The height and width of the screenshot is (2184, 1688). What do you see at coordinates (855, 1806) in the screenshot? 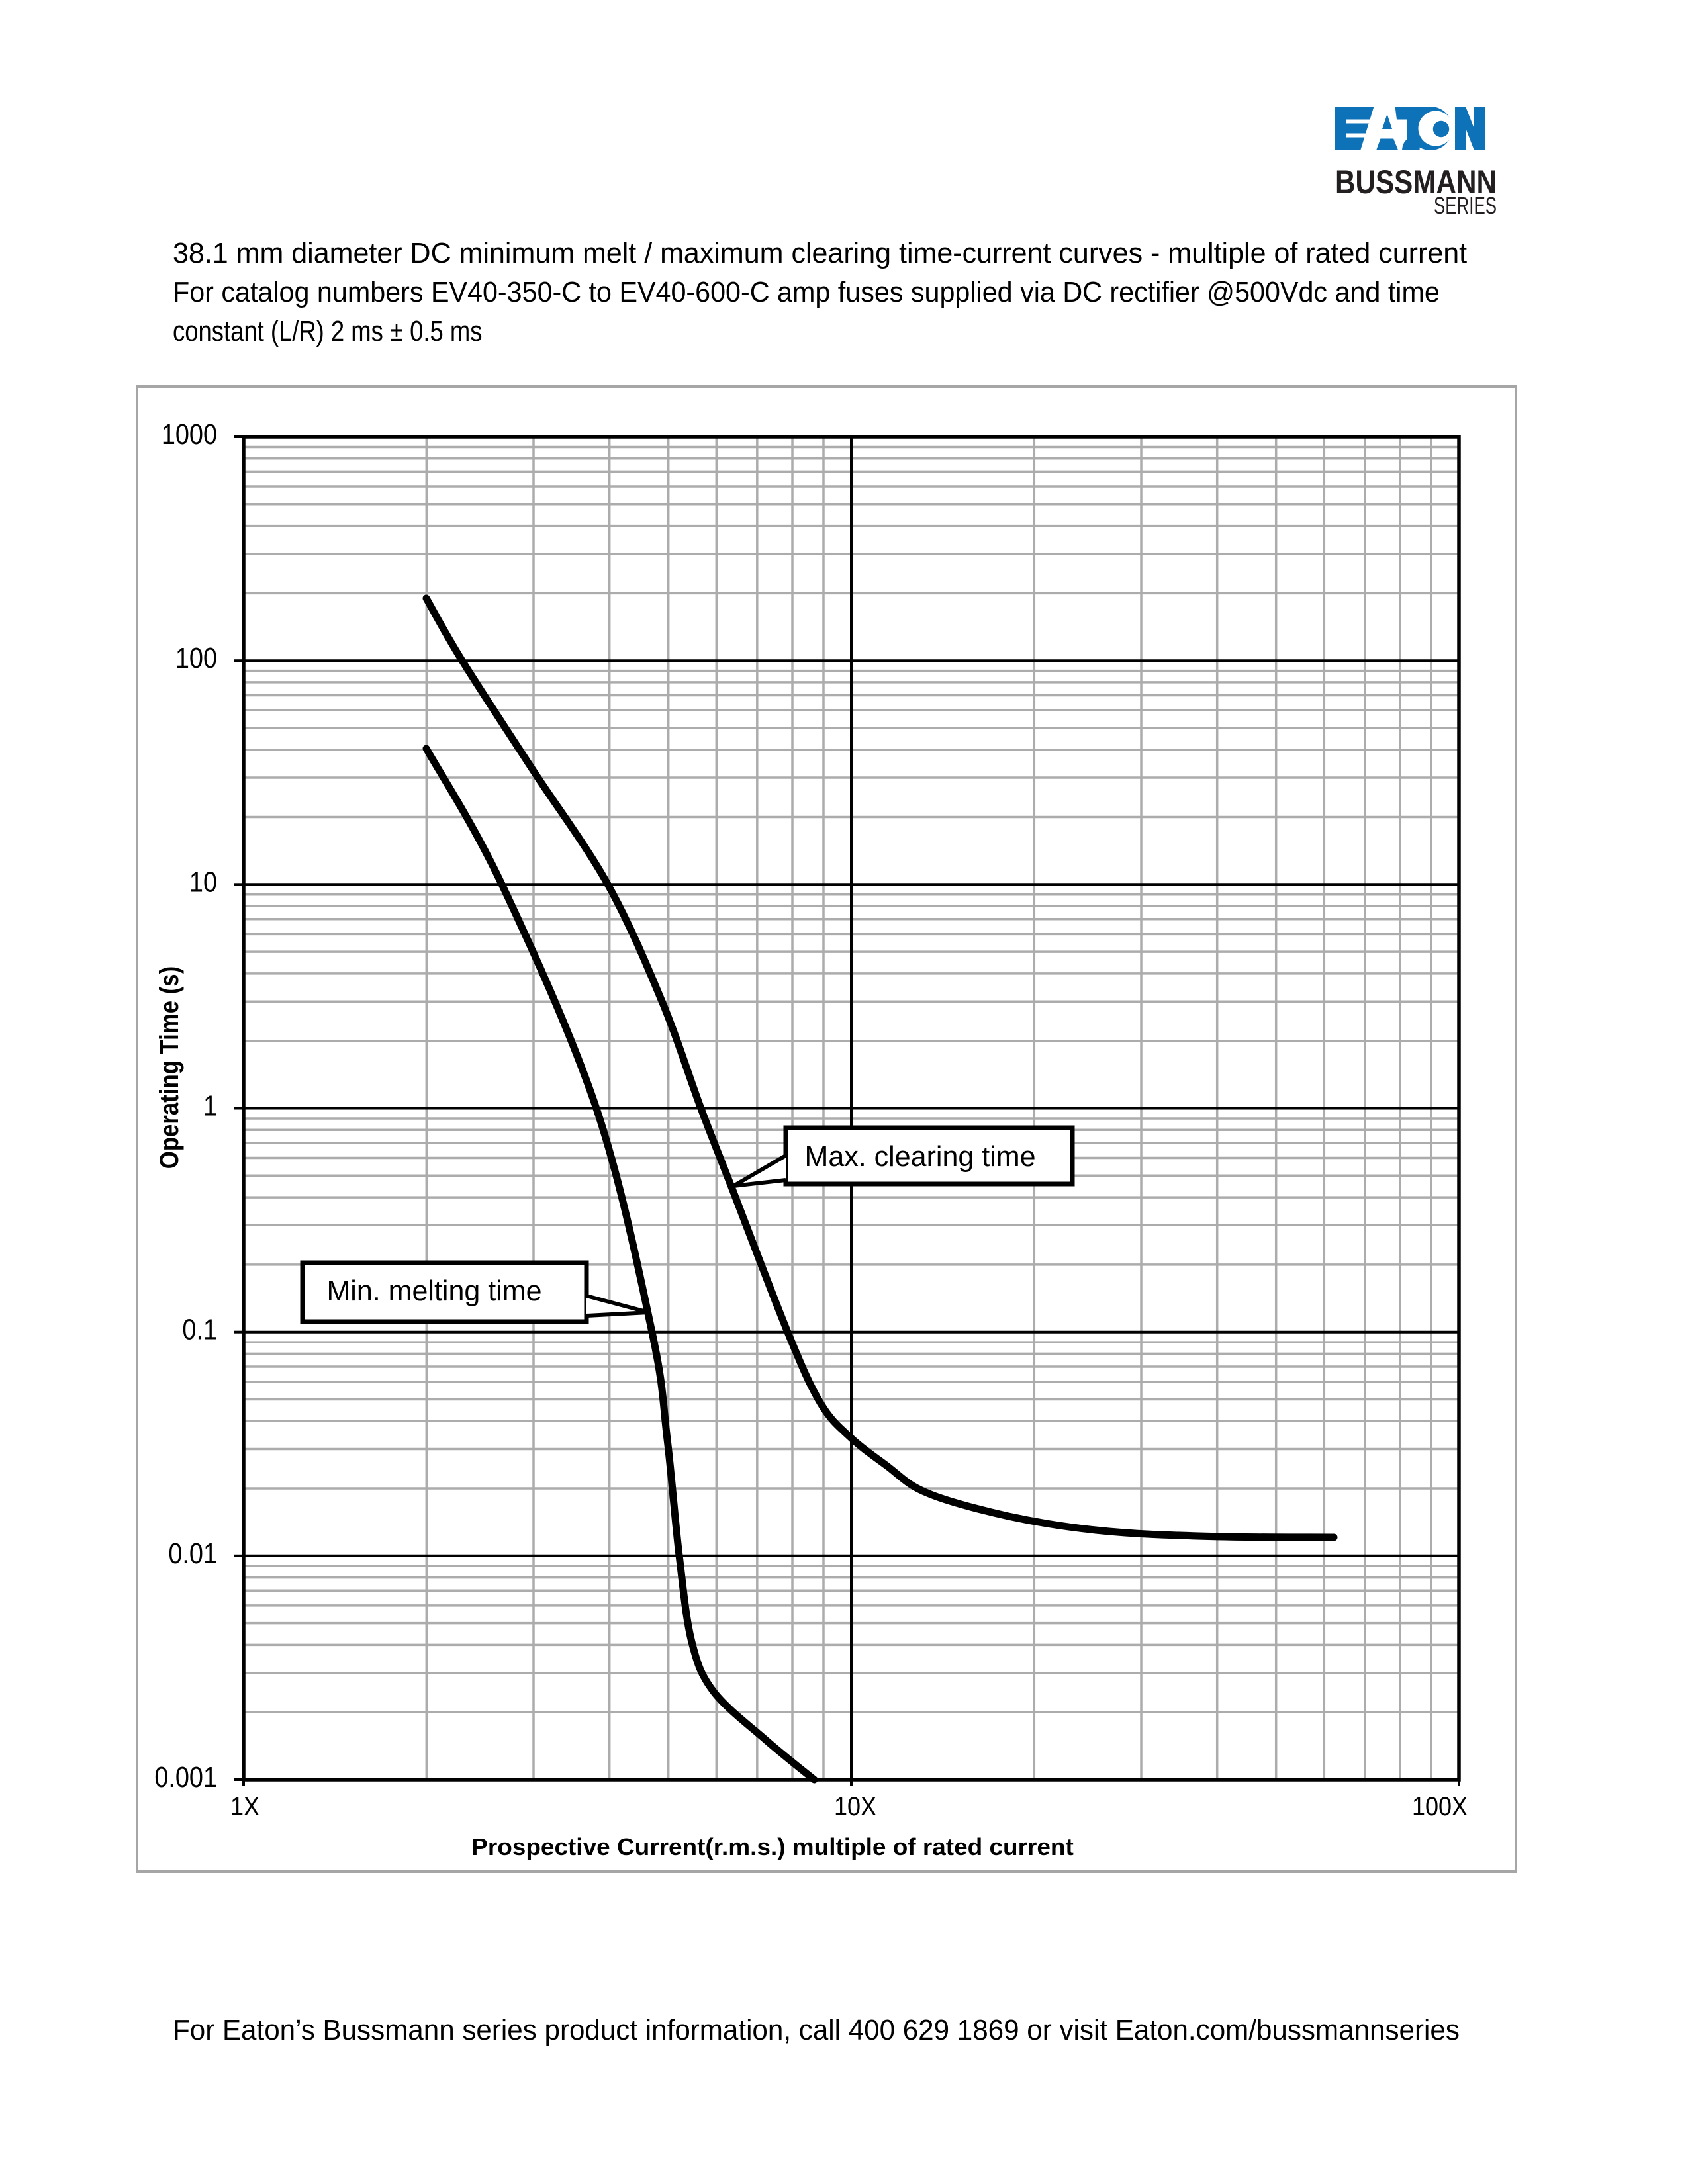
I see `svg-text: 10X` at bounding box center [855, 1806].